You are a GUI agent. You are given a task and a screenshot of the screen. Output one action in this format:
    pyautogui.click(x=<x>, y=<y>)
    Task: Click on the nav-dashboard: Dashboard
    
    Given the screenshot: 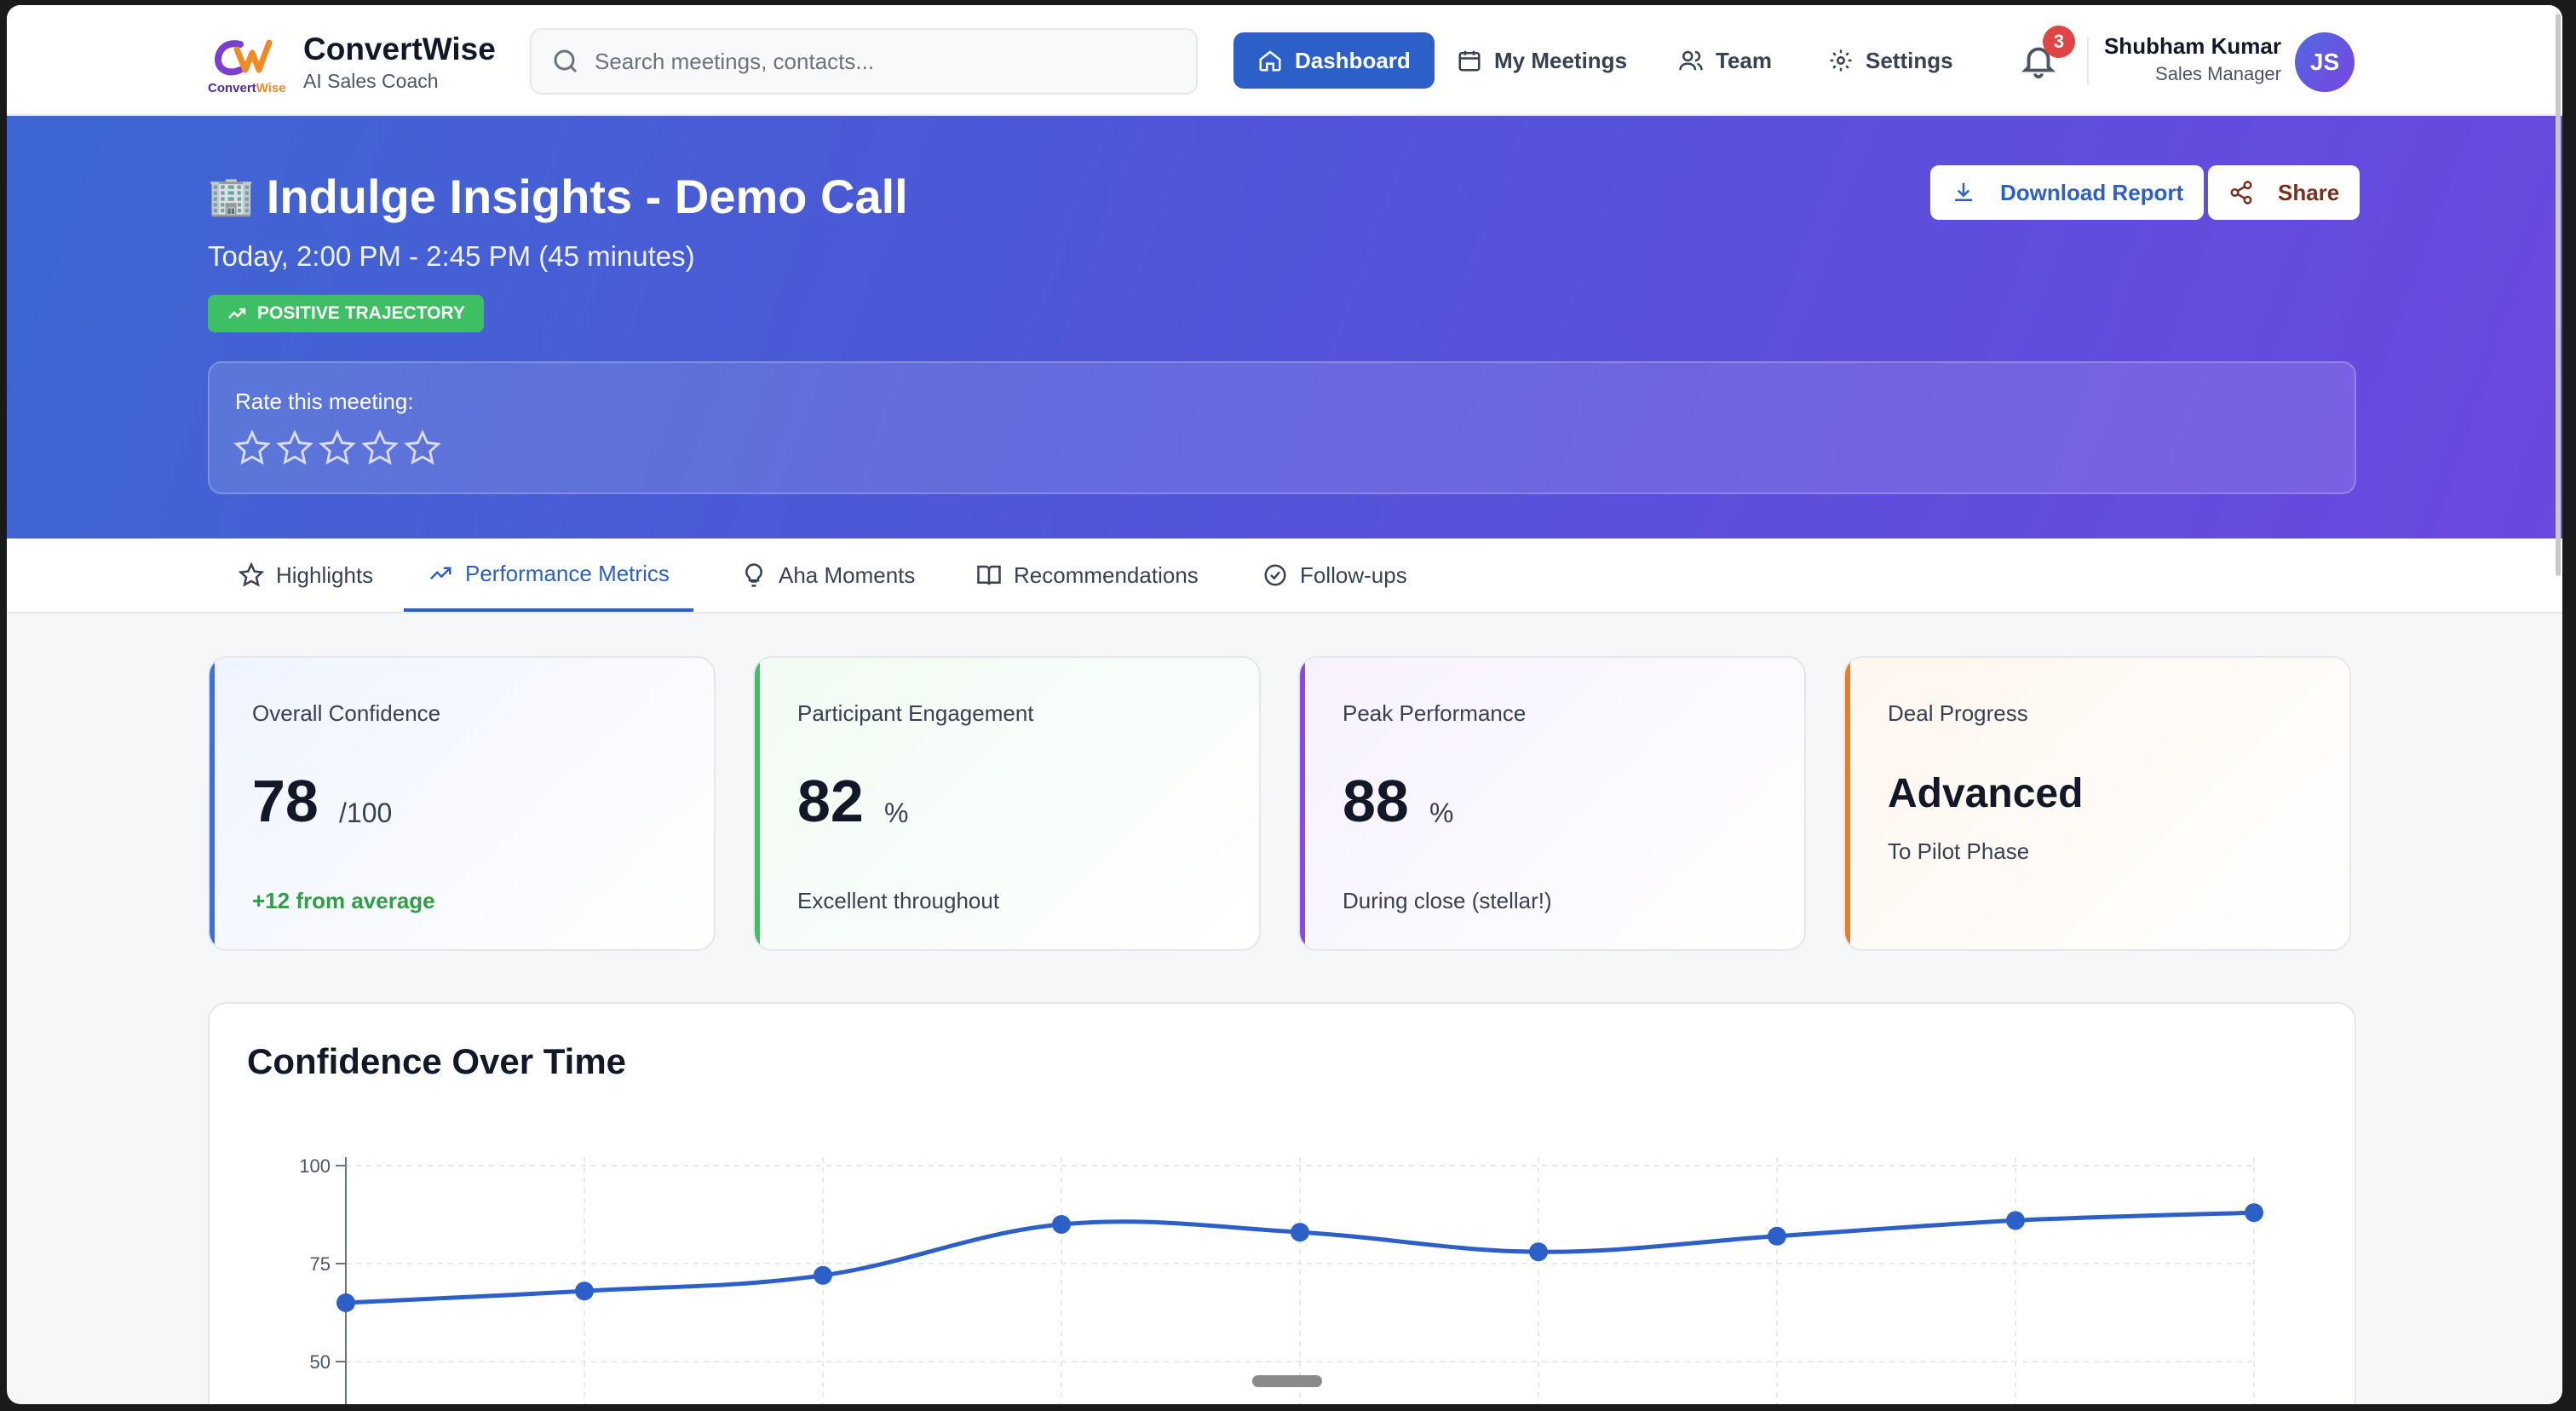 What is the action you would take?
    pyautogui.click(x=1334, y=60)
    